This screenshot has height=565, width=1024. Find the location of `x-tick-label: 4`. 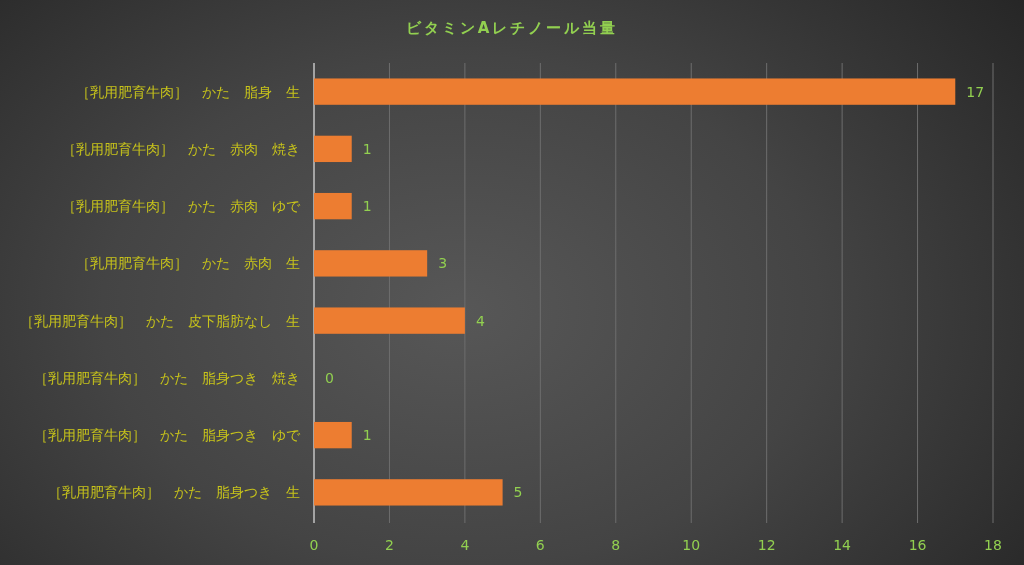

x-tick-label: 4 is located at coordinates (465, 545).